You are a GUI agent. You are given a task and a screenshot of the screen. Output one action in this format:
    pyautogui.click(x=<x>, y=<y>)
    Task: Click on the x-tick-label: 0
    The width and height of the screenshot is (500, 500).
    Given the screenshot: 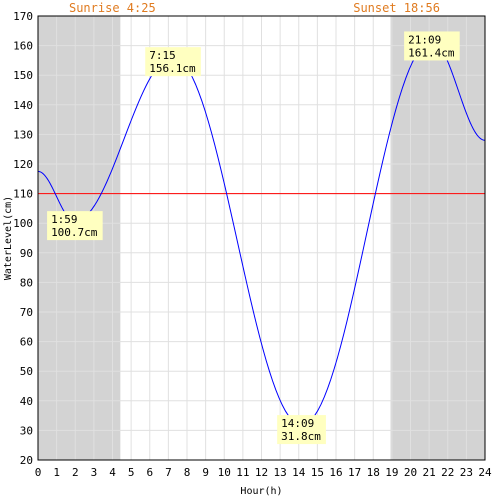 What is the action you would take?
    pyautogui.click(x=38, y=472)
    